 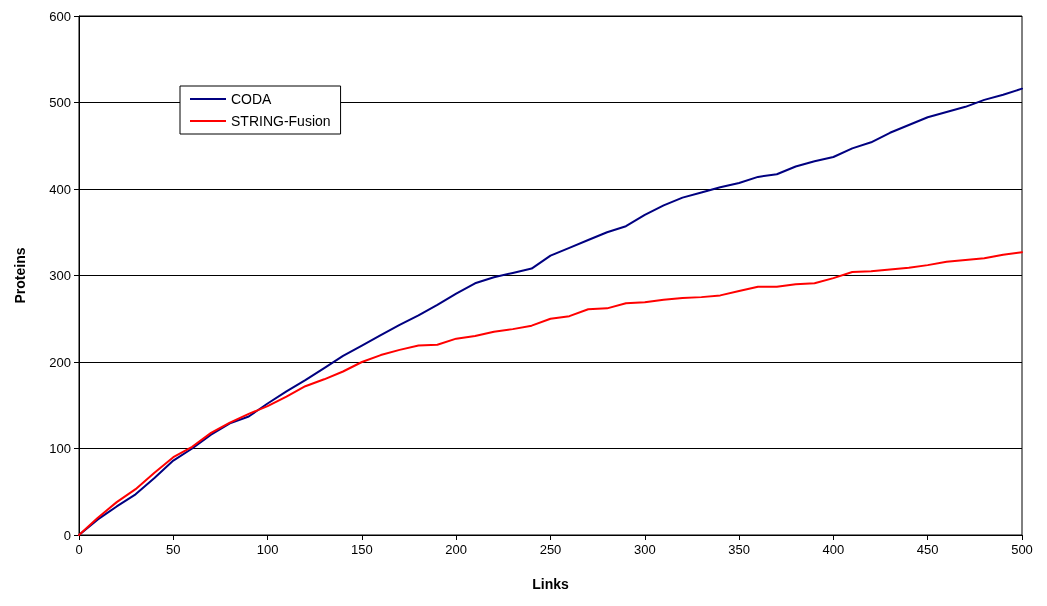 I want to click on x-axis-title: Links, so click(x=550, y=584).